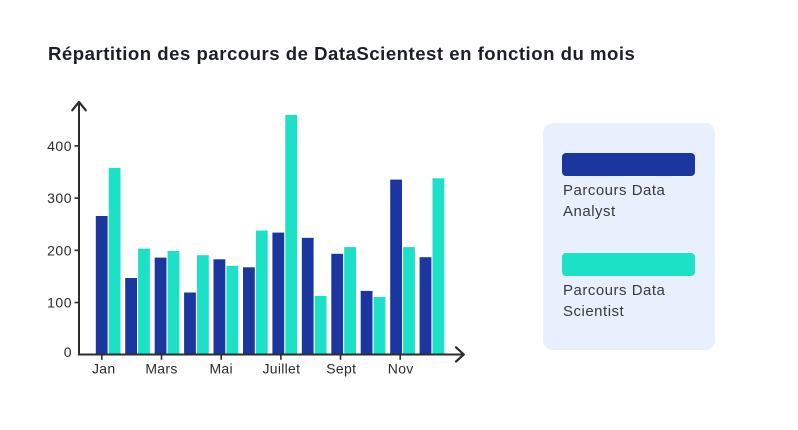 Image resolution: width=798 pixels, height=430 pixels. What do you see at coordinates (59, 250) in the screenshot?
I see `svg-text: 200` at bounding box center [59, 250].